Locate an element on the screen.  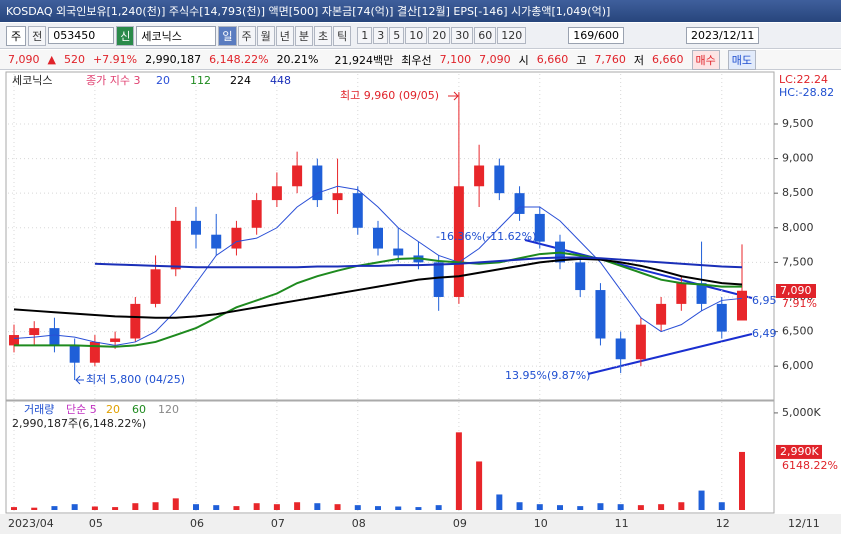
prev-button: 전 is located at coordinates (37, 35).